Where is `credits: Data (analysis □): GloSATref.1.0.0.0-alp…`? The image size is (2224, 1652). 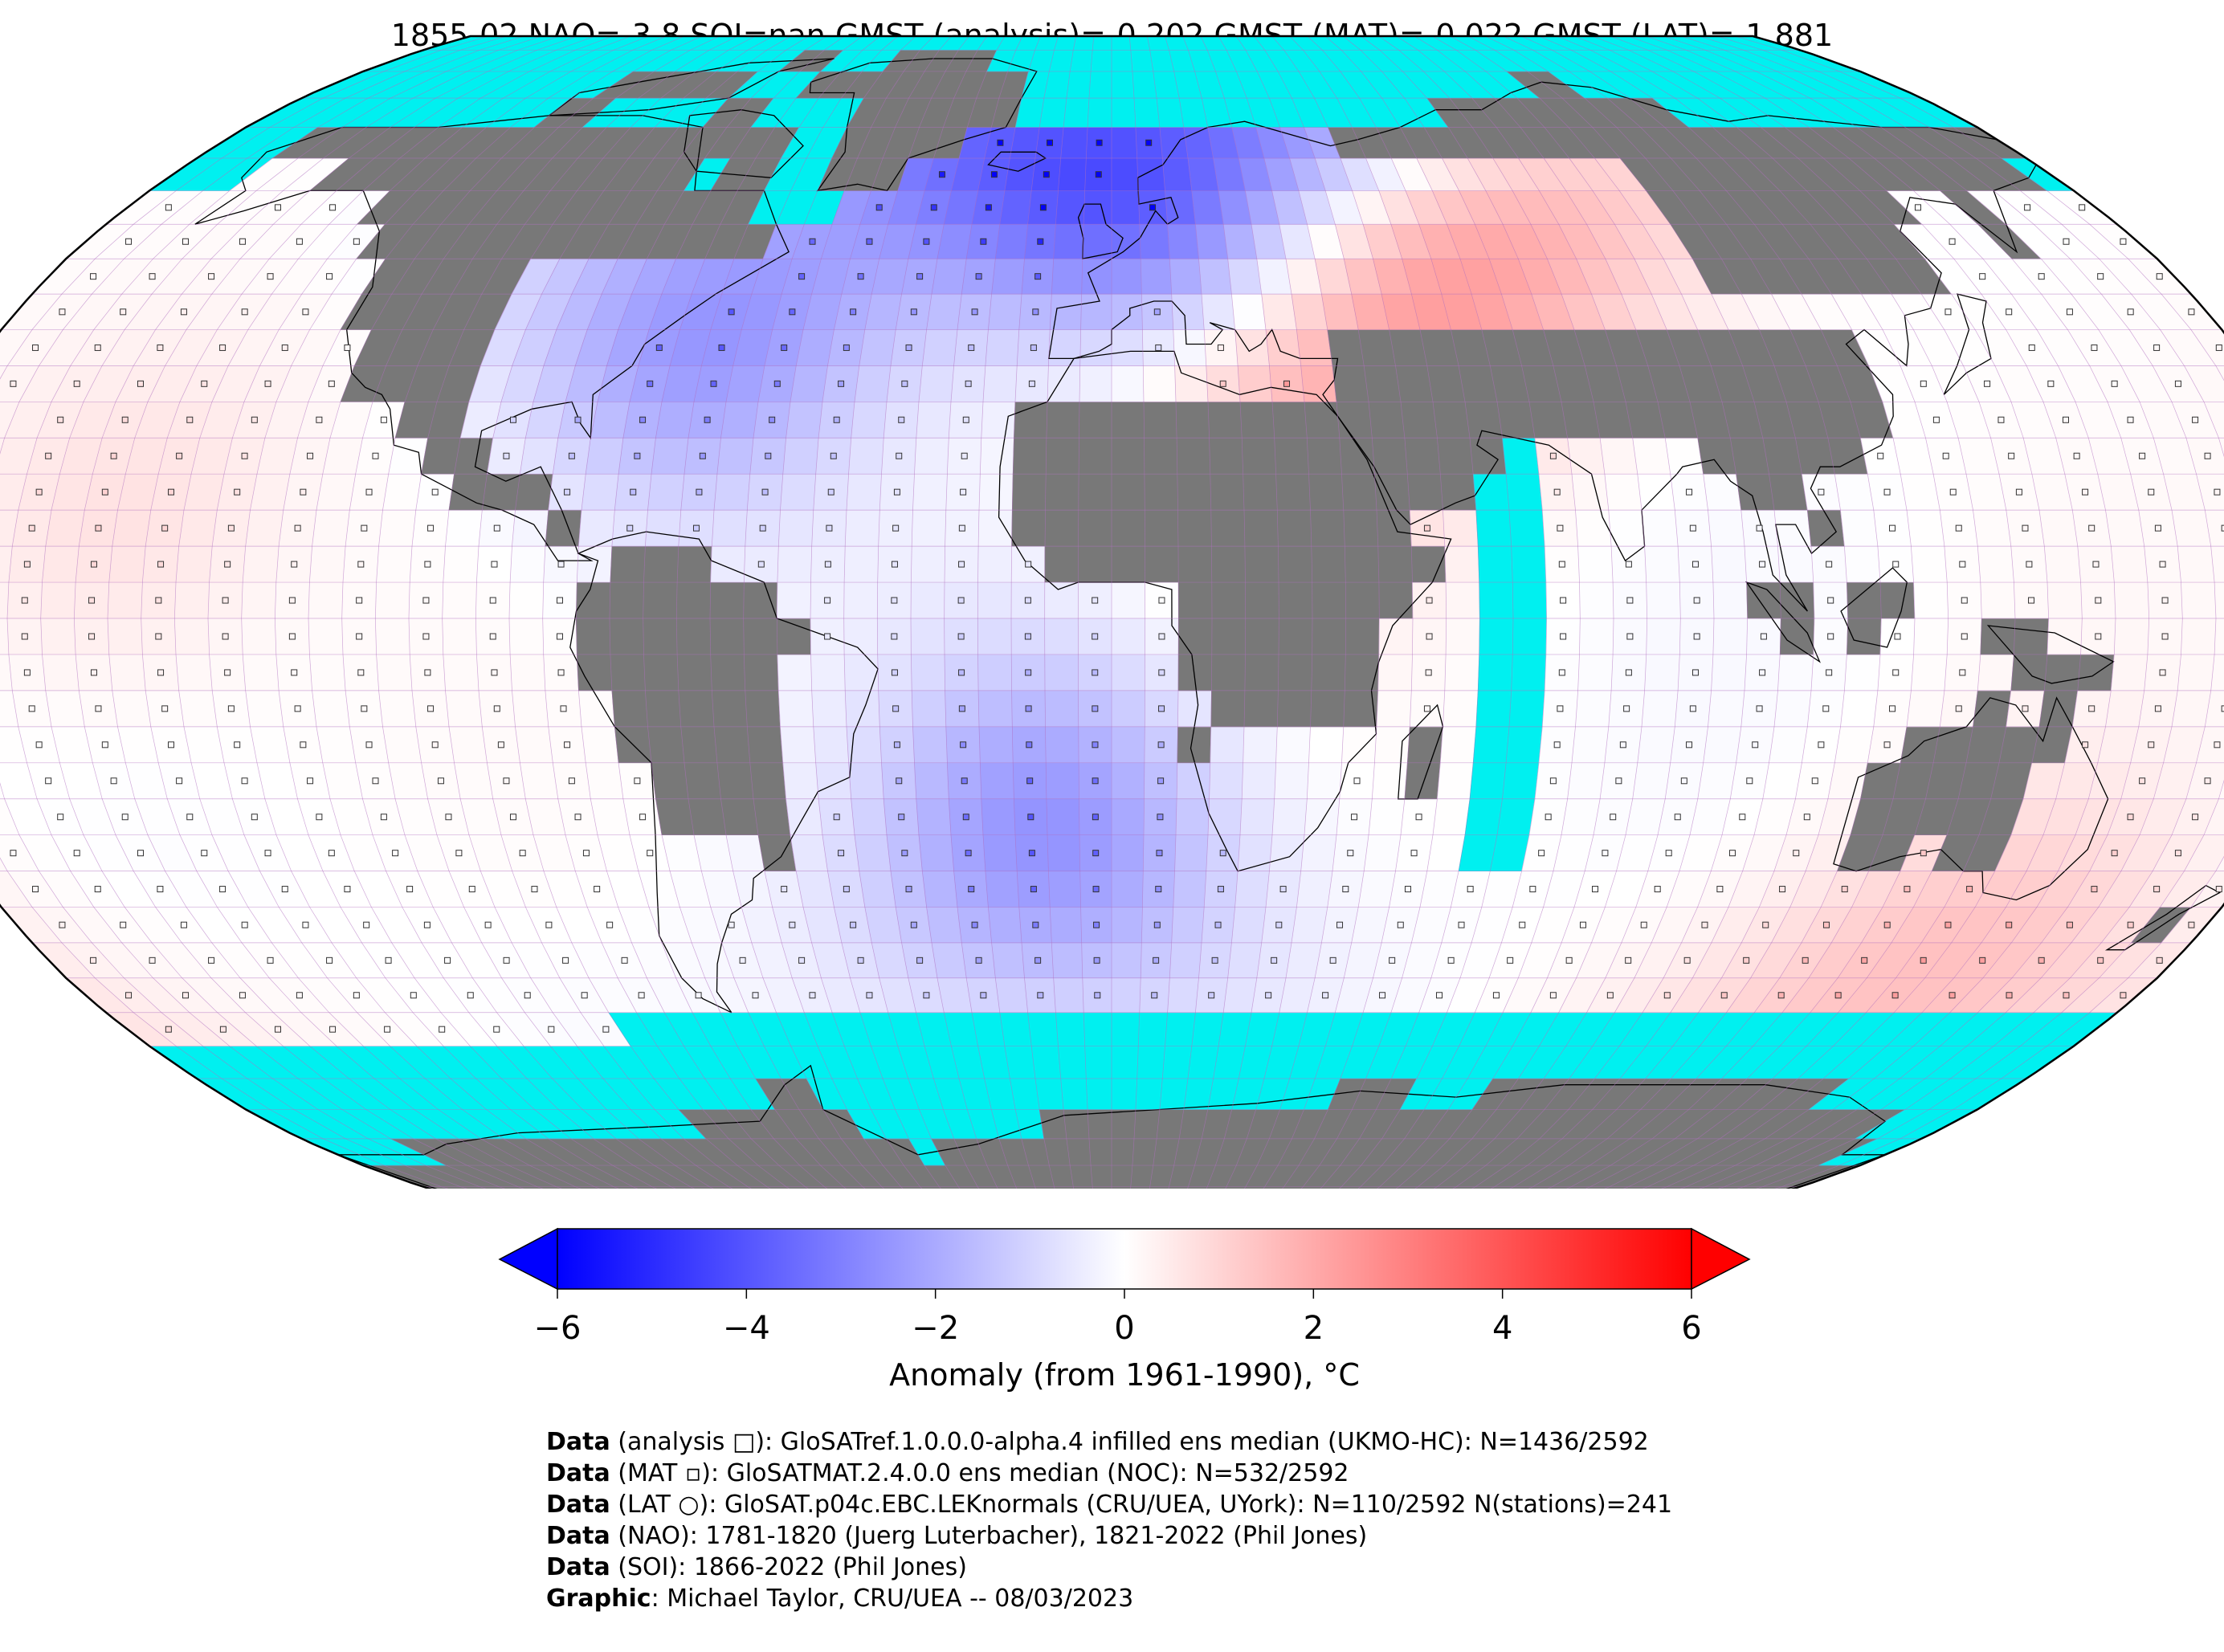 credits: Data (analysis □): GloSATref.1.0.0.0-alp… is located at coordinates (1109, 1520).